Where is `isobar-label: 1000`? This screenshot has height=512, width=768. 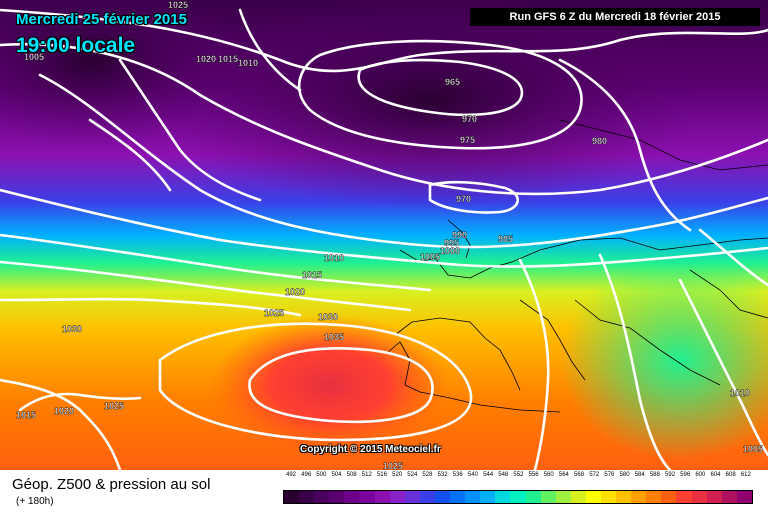 isobar-label: 1000 is located at coordinates (450, 251).